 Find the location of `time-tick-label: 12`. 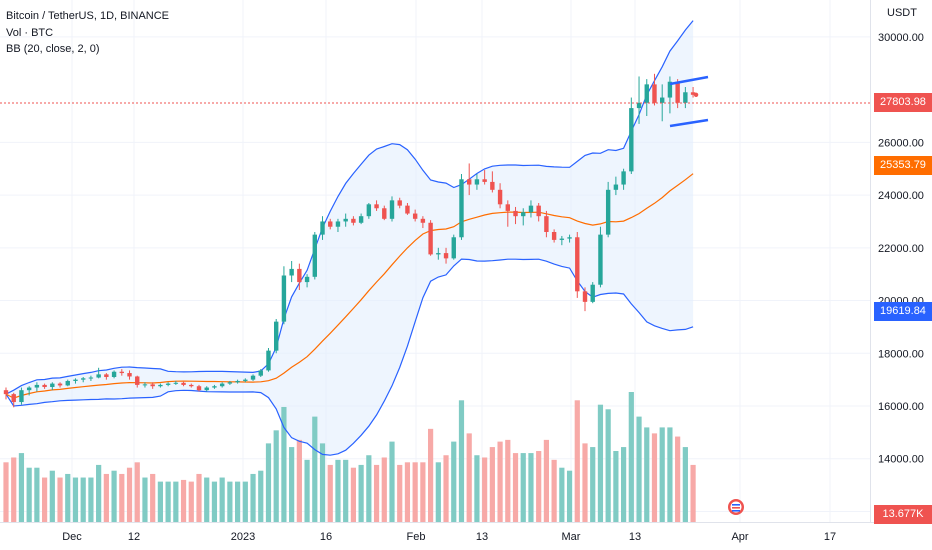

time-tick-label: 12 is located at coordinates (134, 537).